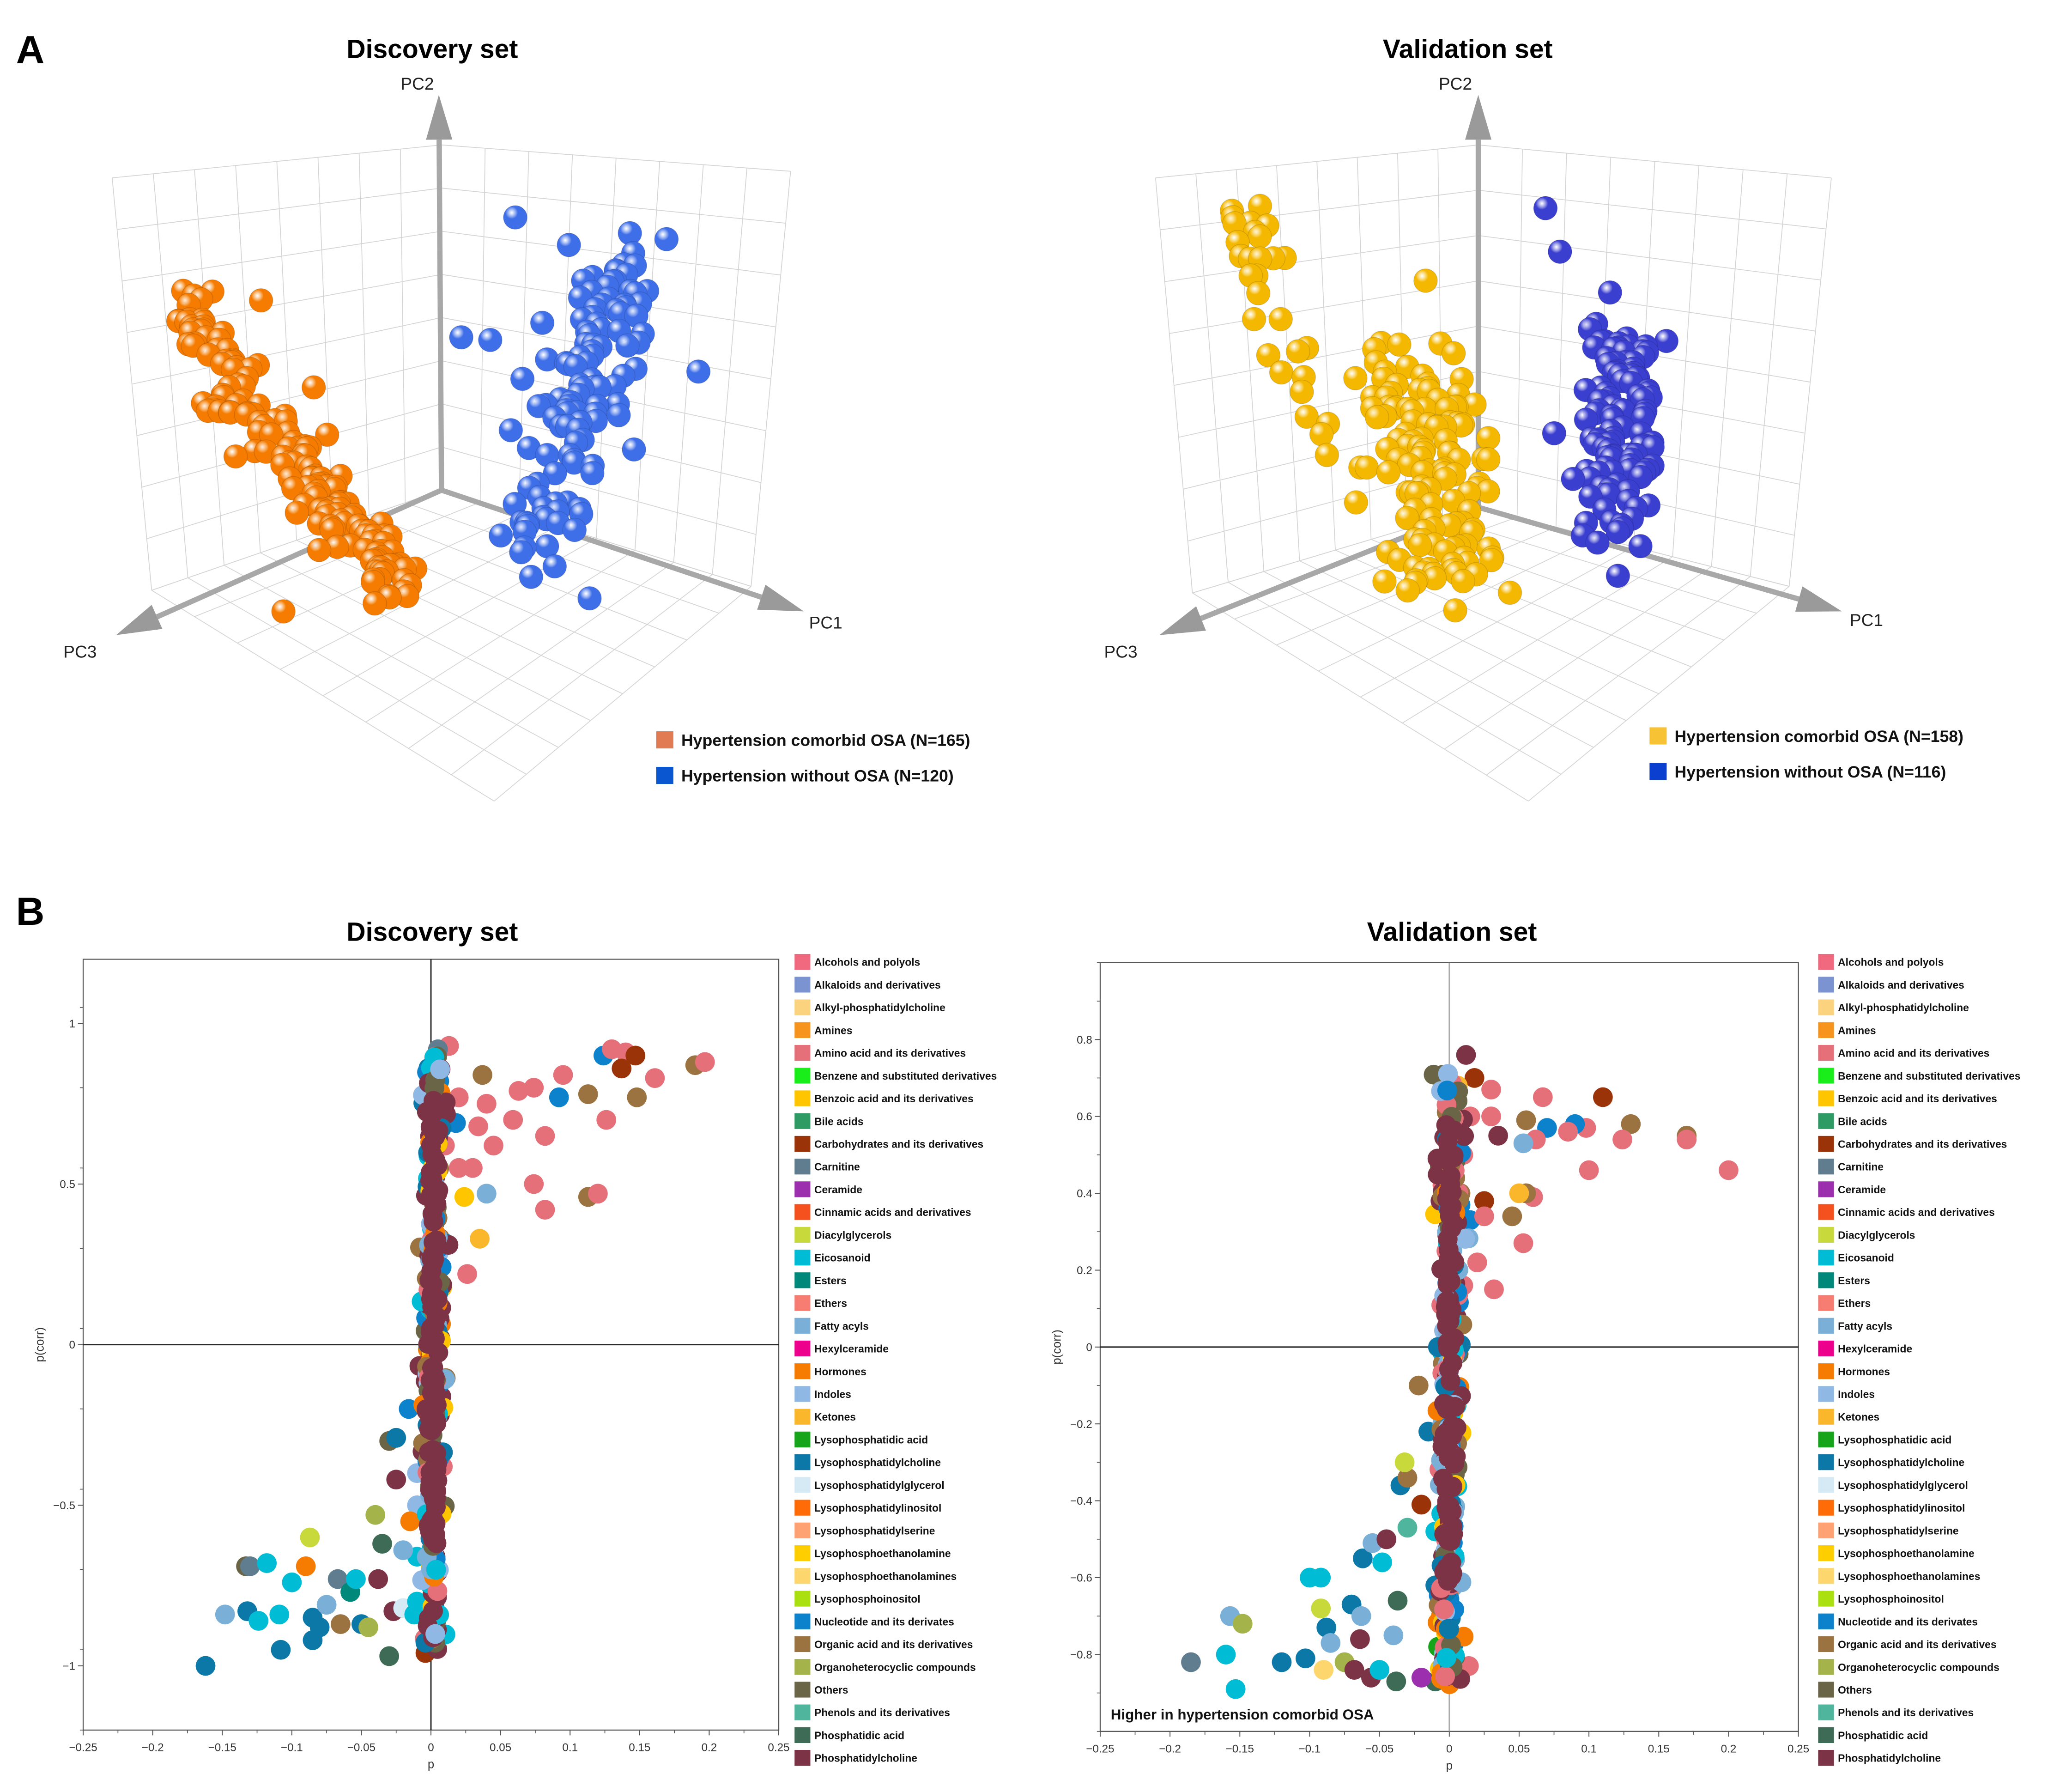 This screenshot has width=2066, height=1792. I want to click on axes-3d, so click(460, 365).